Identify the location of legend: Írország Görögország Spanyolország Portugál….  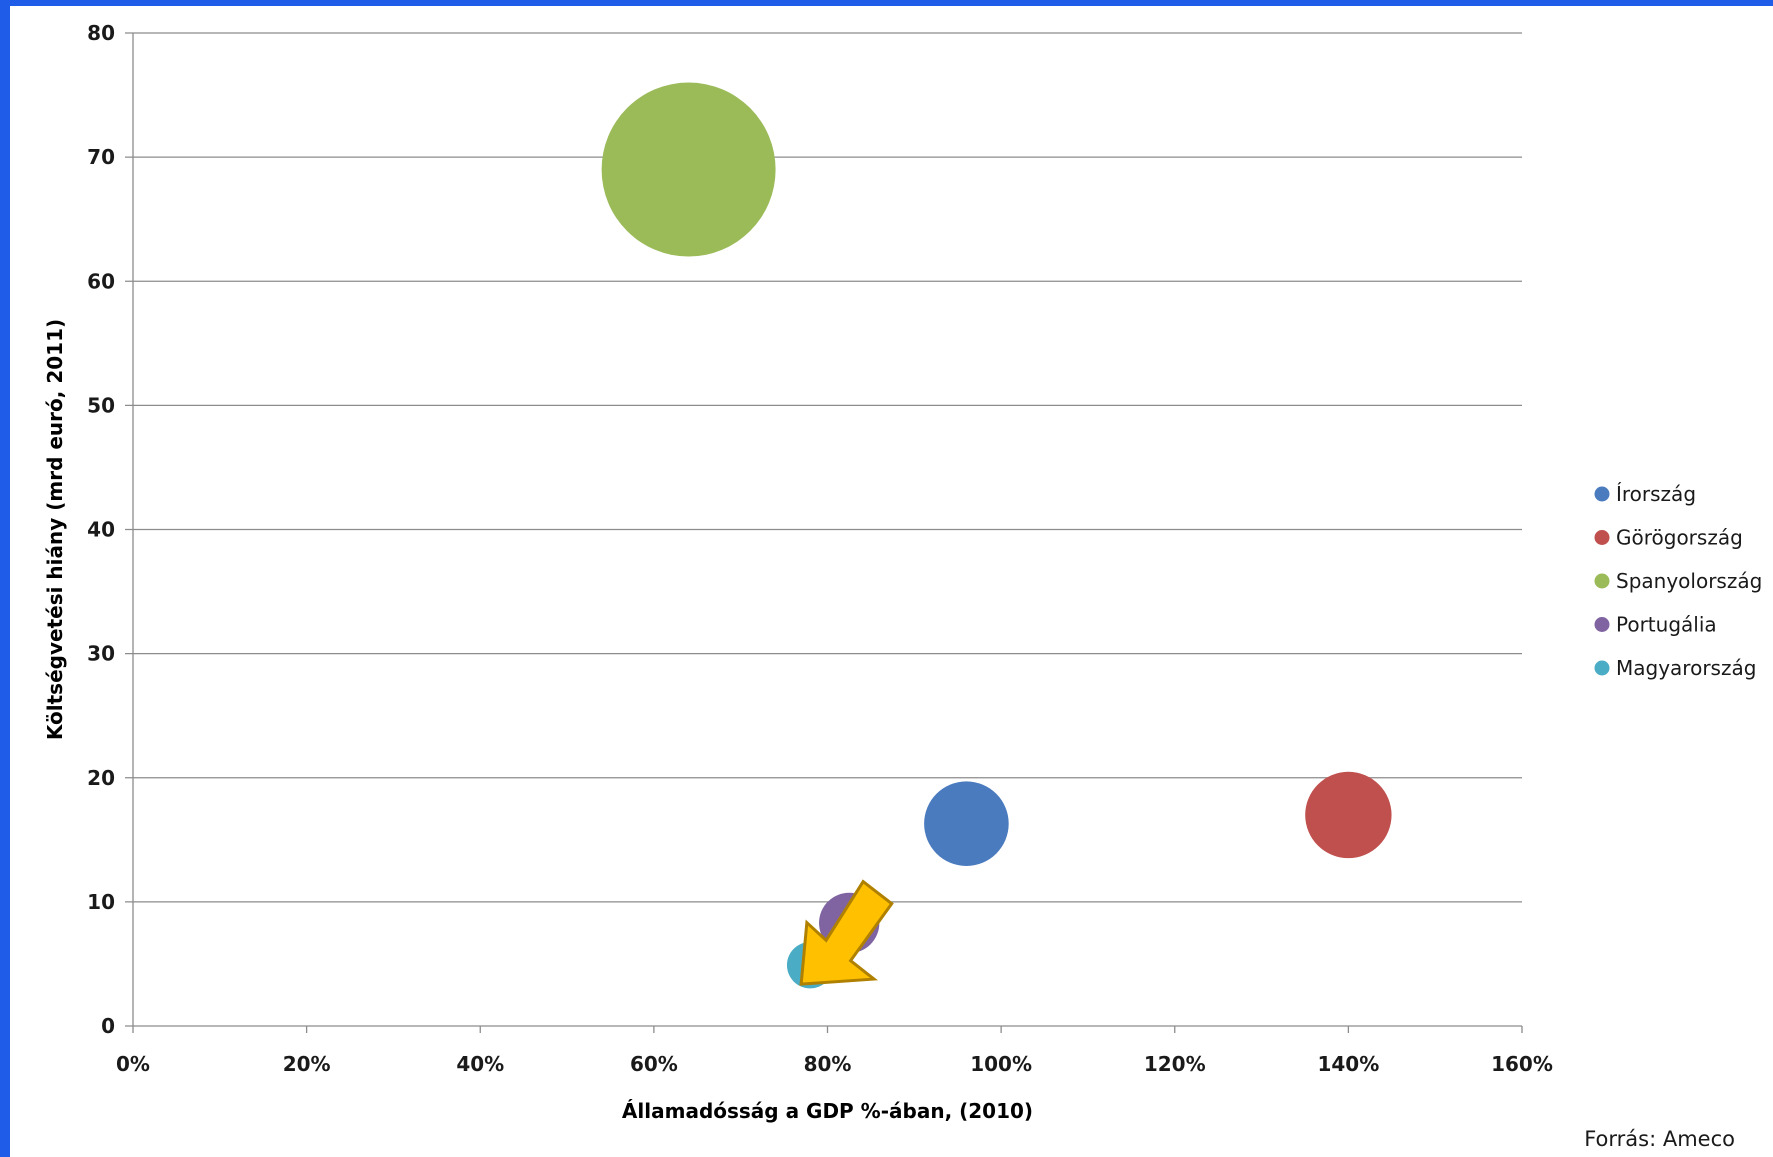
(1678, 581).